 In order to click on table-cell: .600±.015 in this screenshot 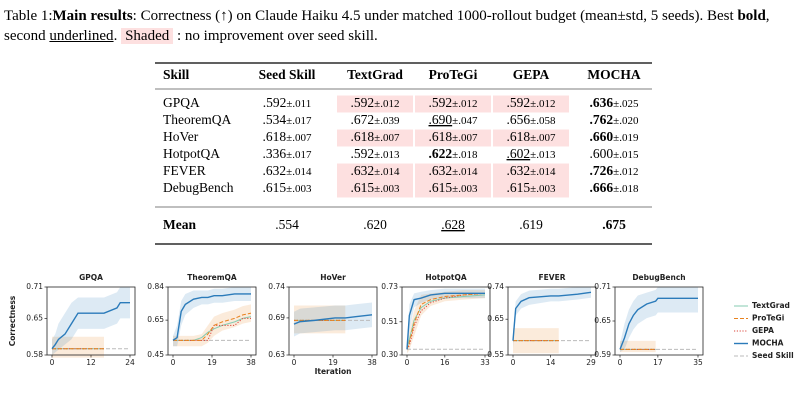, I will do `click(614, 153)`.